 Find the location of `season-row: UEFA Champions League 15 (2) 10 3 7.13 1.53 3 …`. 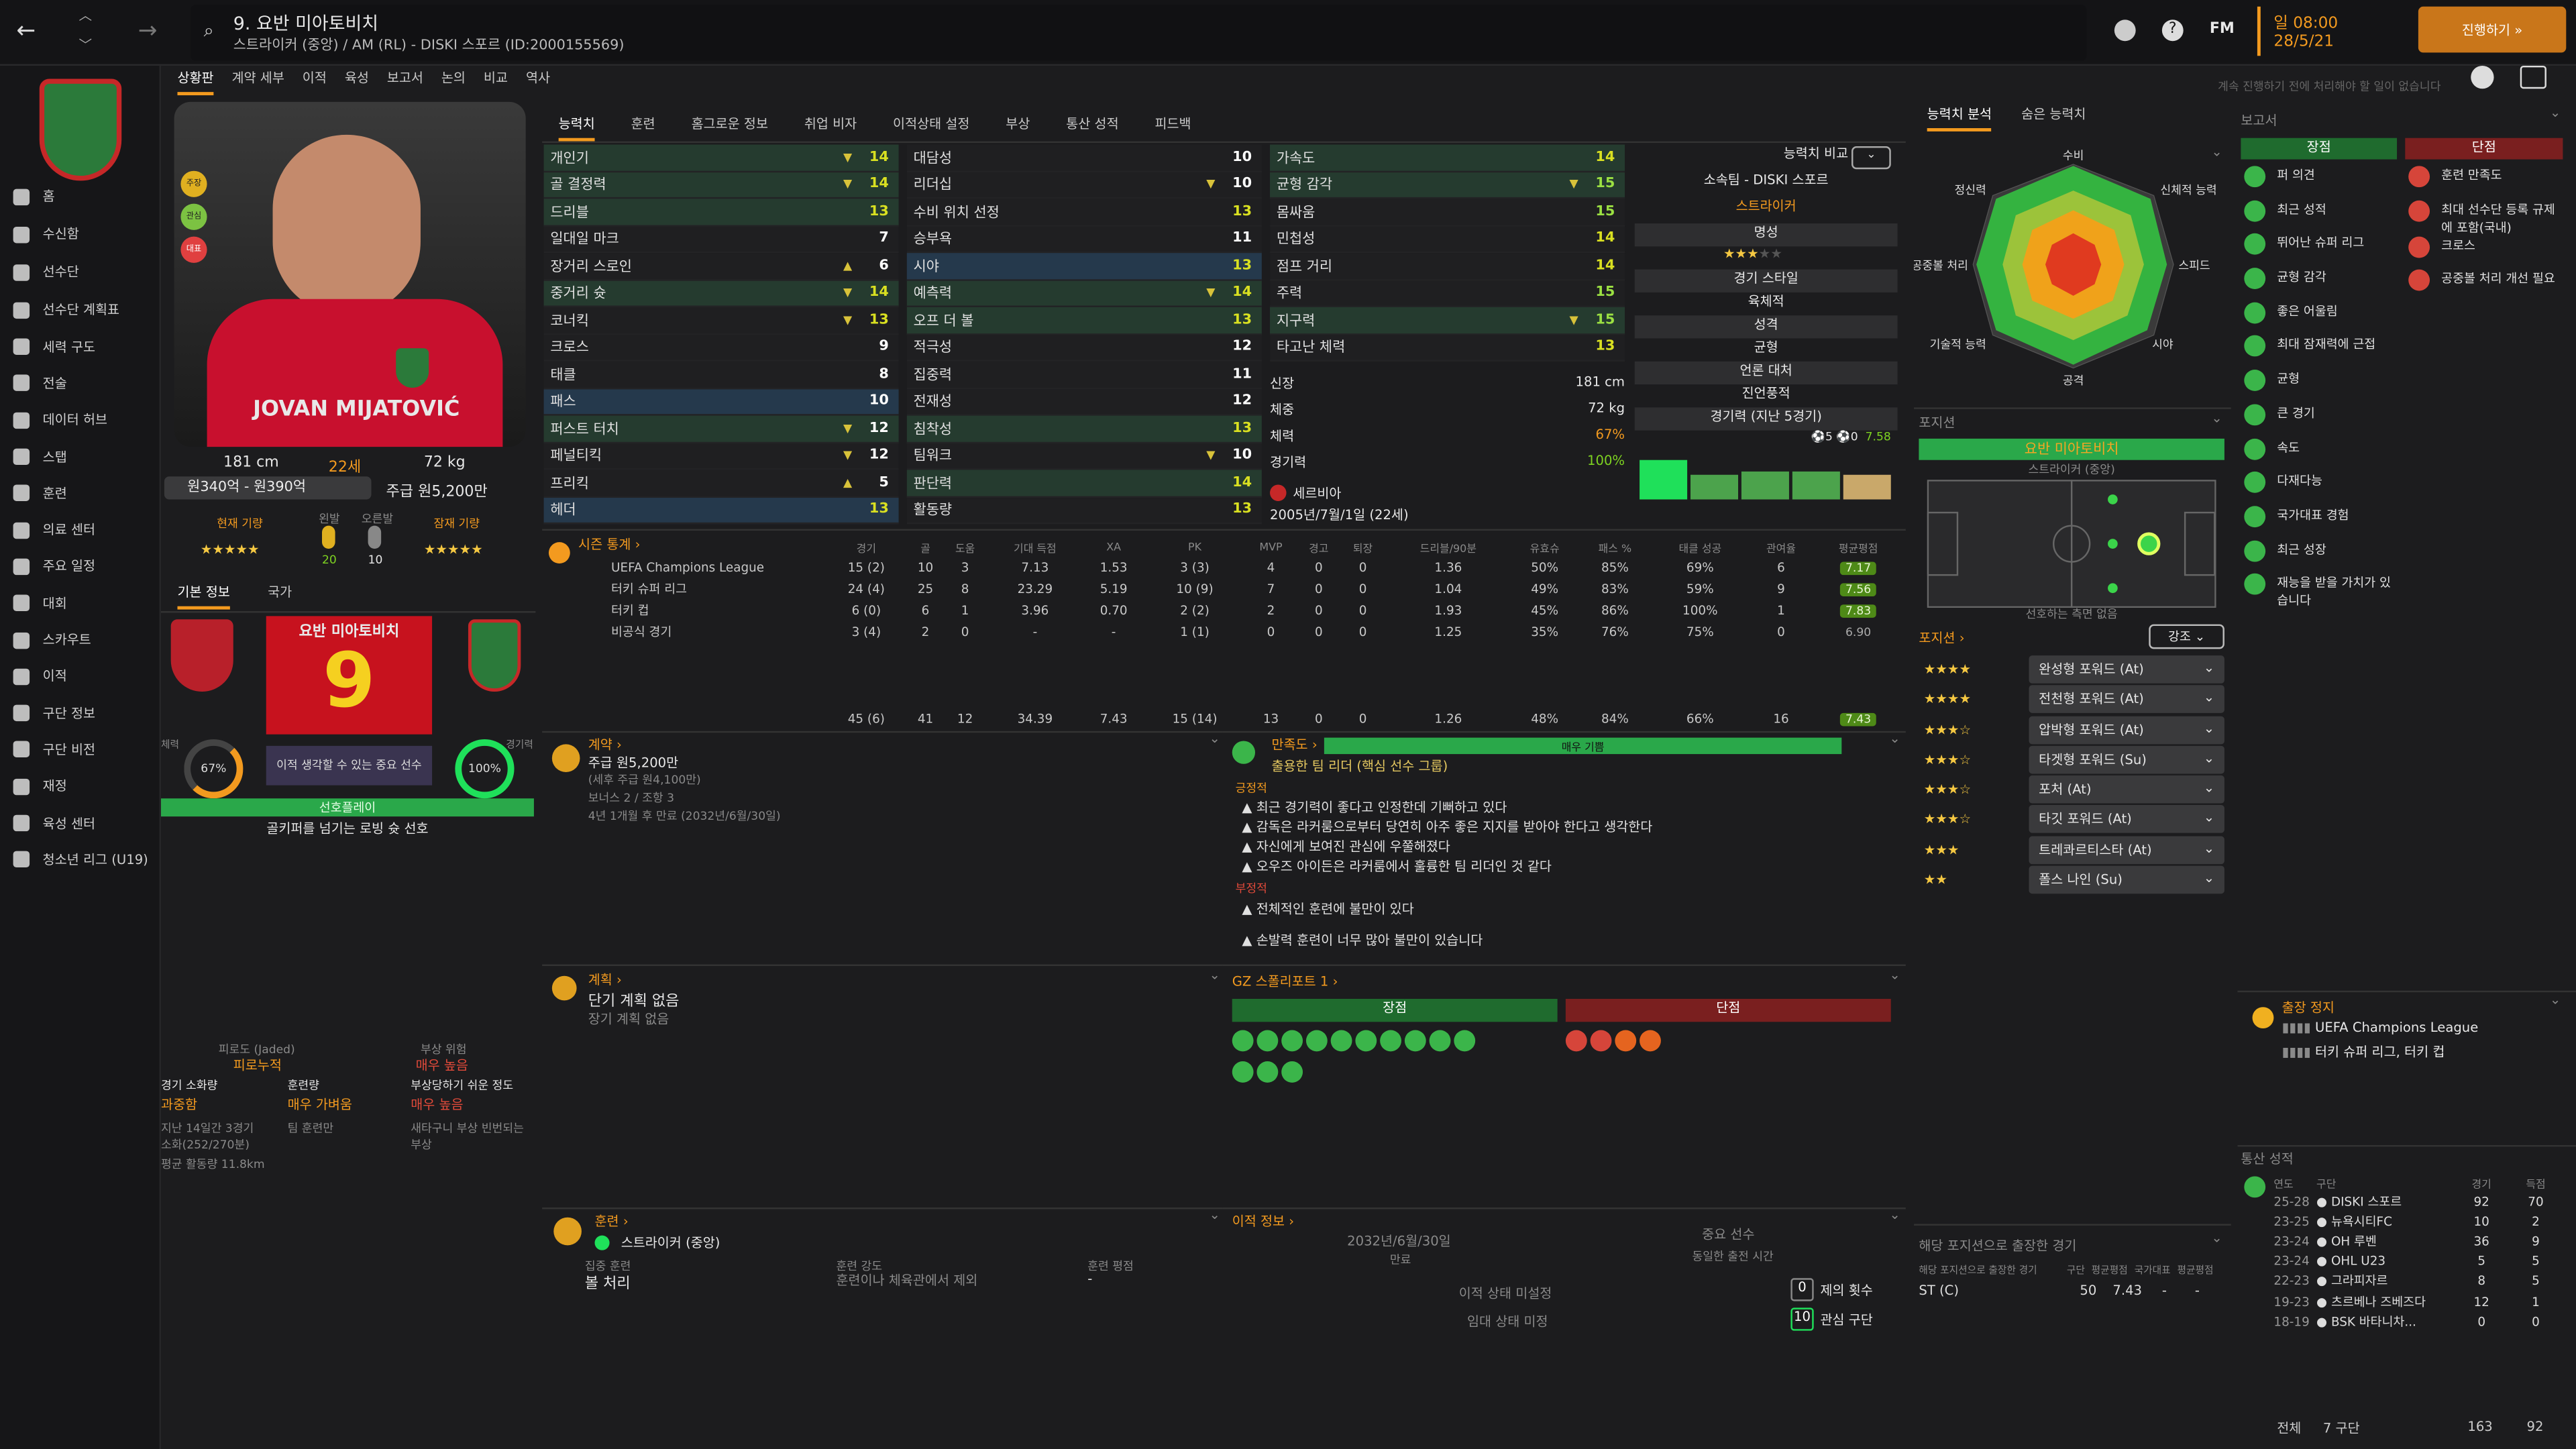

season-row: UEFA Champions League 15 (2) 10 3 7.13 1.53 3 … is located at coordinates (1240, 567).